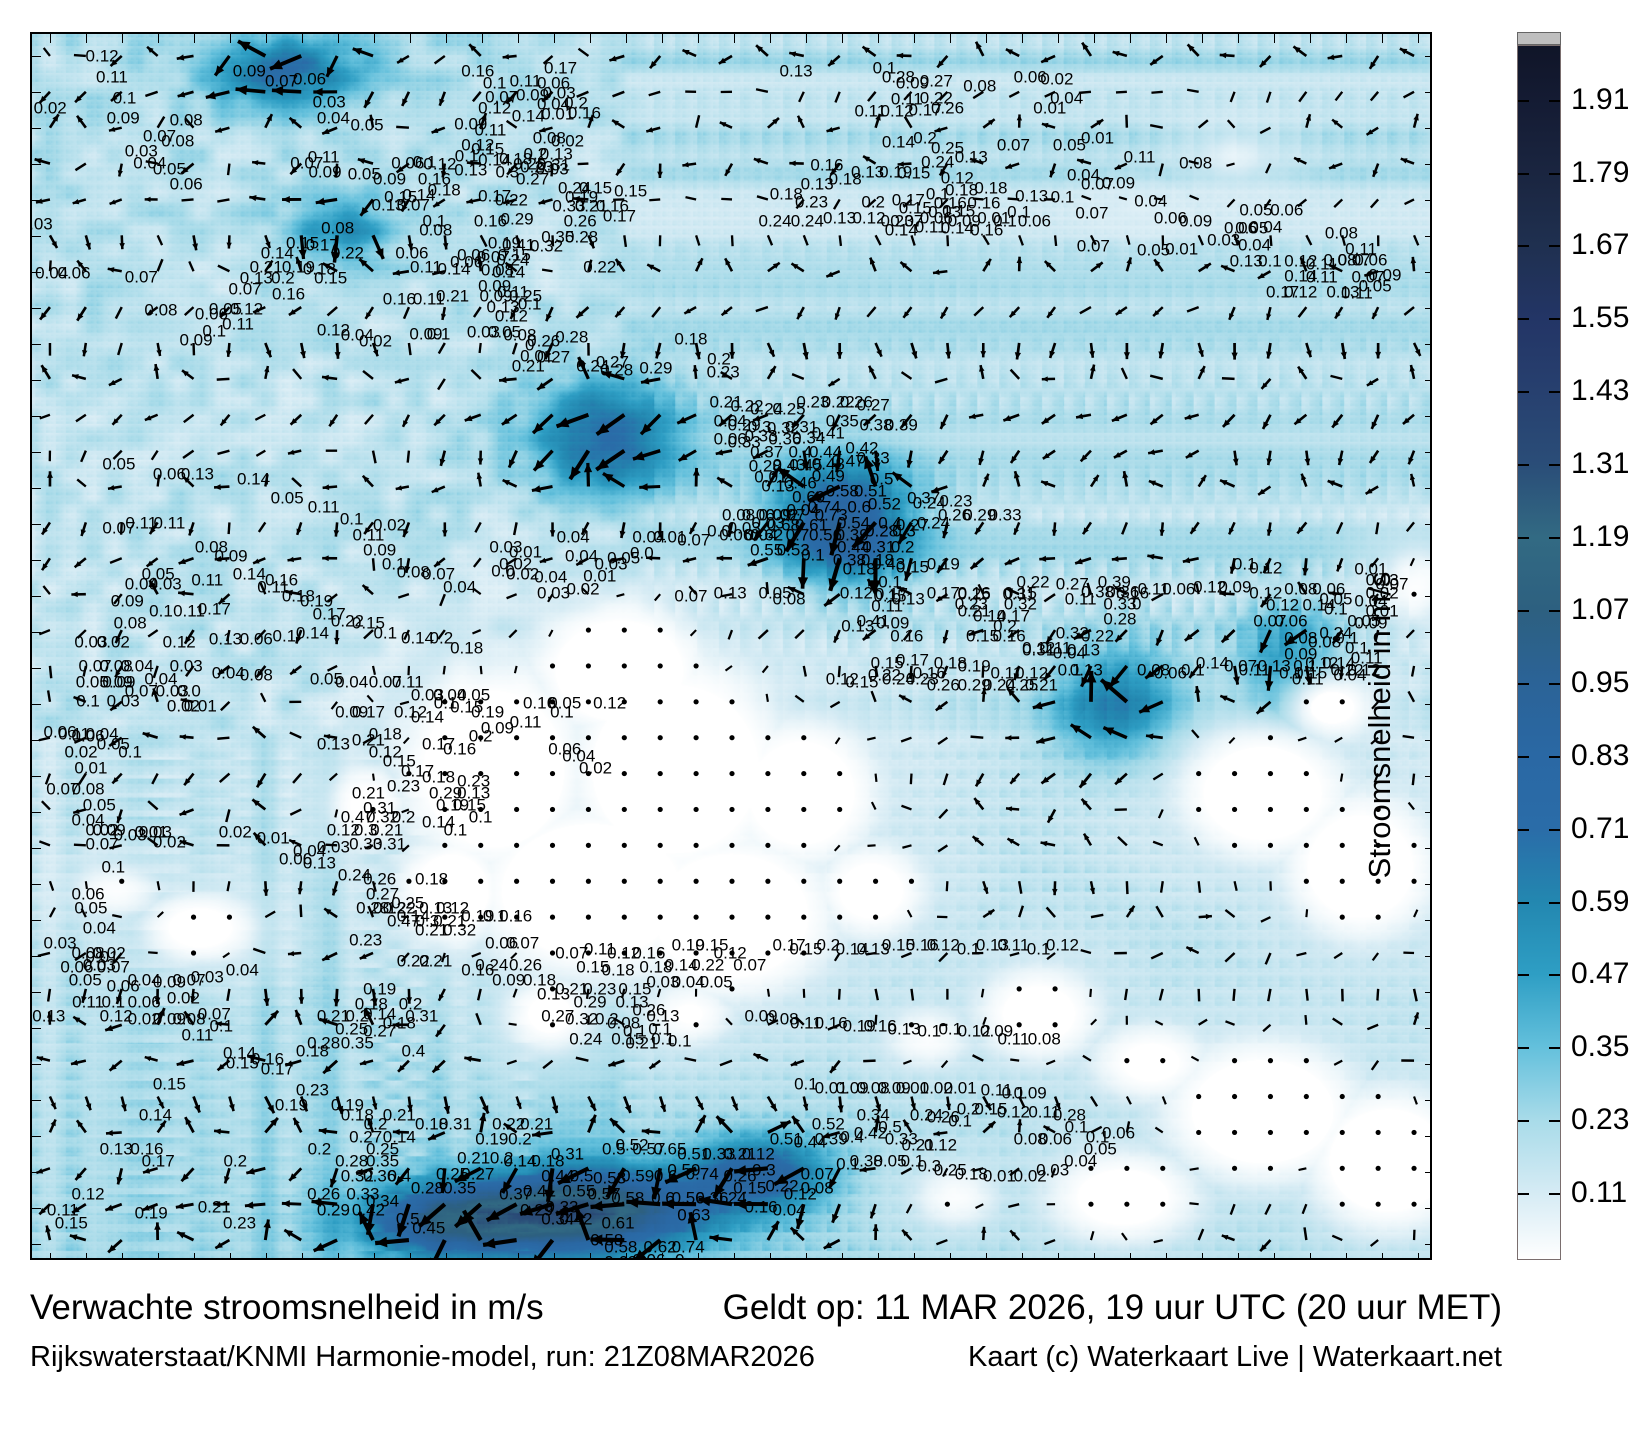  What do you see at coordinates (91, 768) in the screenshot?
I see `speed-value-label: 0.01` at bounding box center [91, 768].